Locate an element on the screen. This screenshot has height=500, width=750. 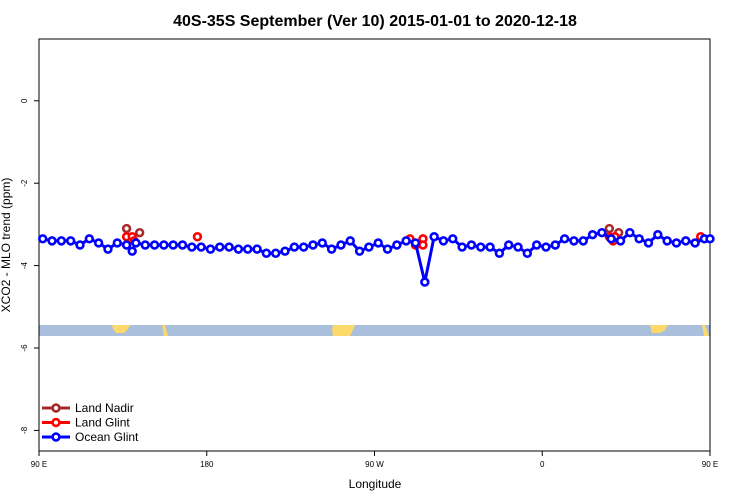
map-strip-land-australia is located at coordinates (121, 329).